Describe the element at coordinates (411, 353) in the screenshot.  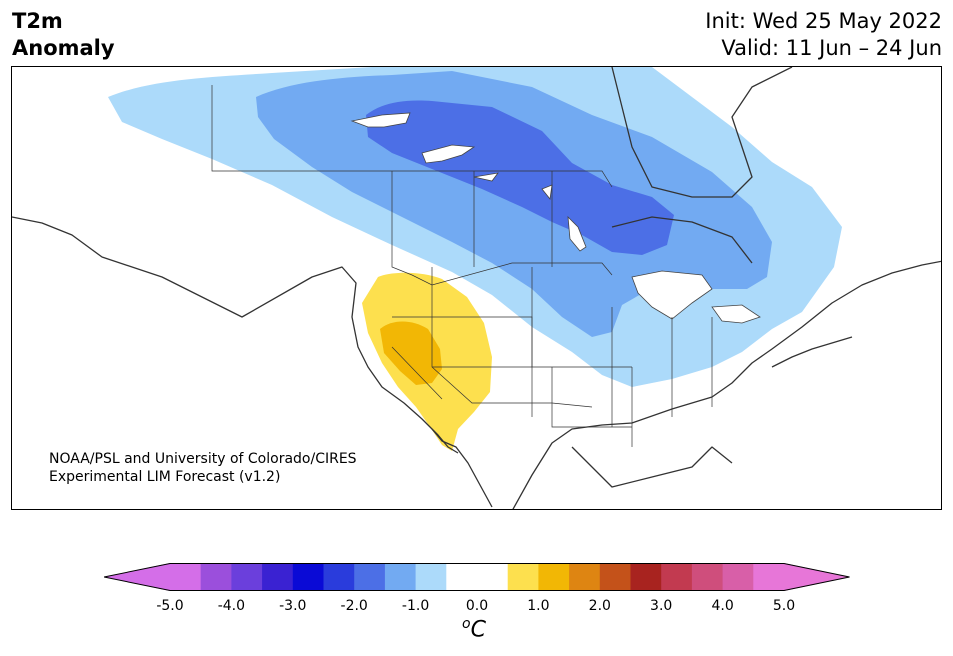
I see `anomaly-plus-1.0` at that location.